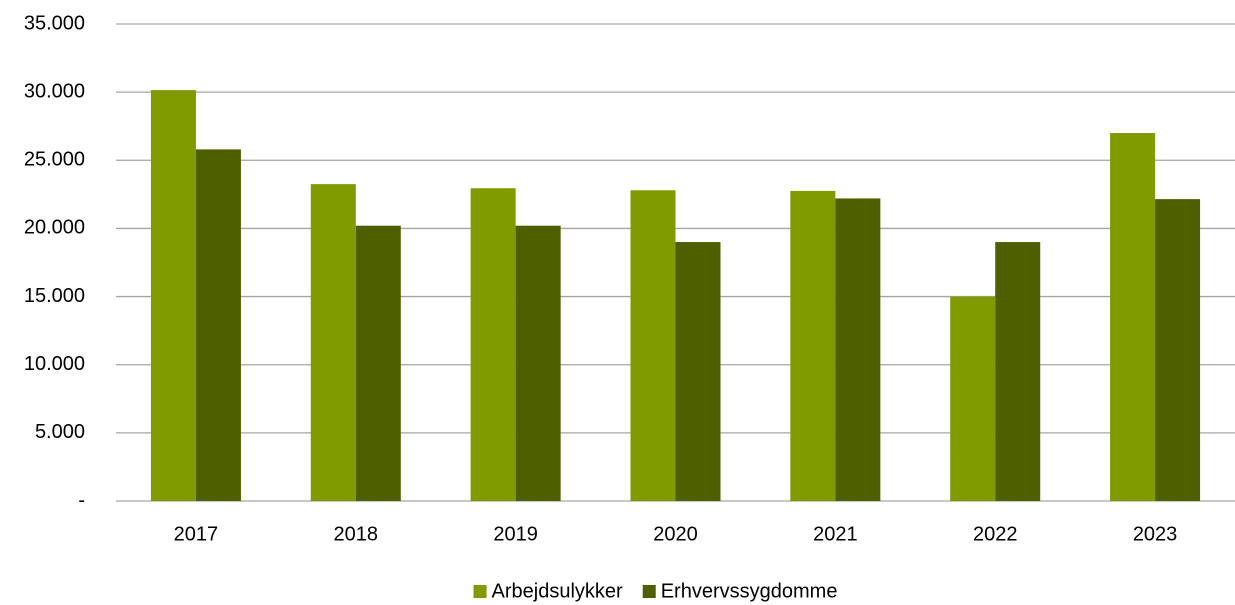 The width and height of the screenshot is (1235, 605). What do you see at coordinates (356, 534) in the screenshot?
I see `x-tick-label: 2018` at bounding box center [356, 534].